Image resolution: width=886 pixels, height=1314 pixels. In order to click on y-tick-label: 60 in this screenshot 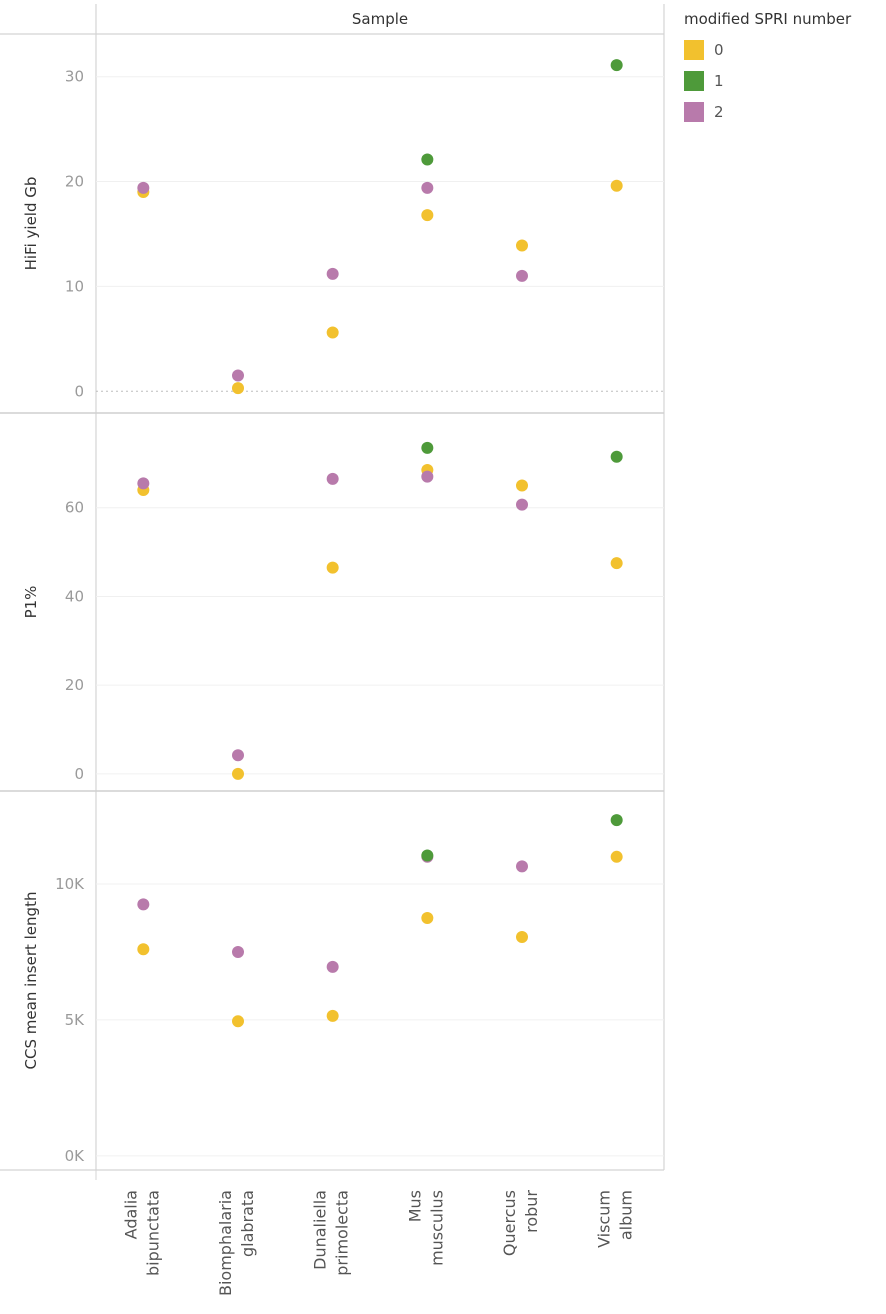, I will do `click(74, 508)`.